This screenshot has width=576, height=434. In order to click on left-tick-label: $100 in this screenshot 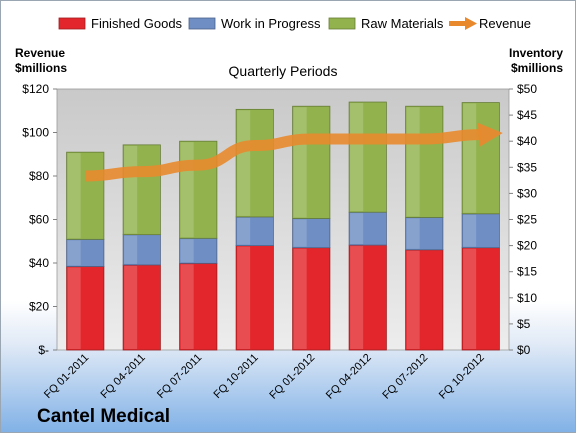, I will do `click(35, 133)`.